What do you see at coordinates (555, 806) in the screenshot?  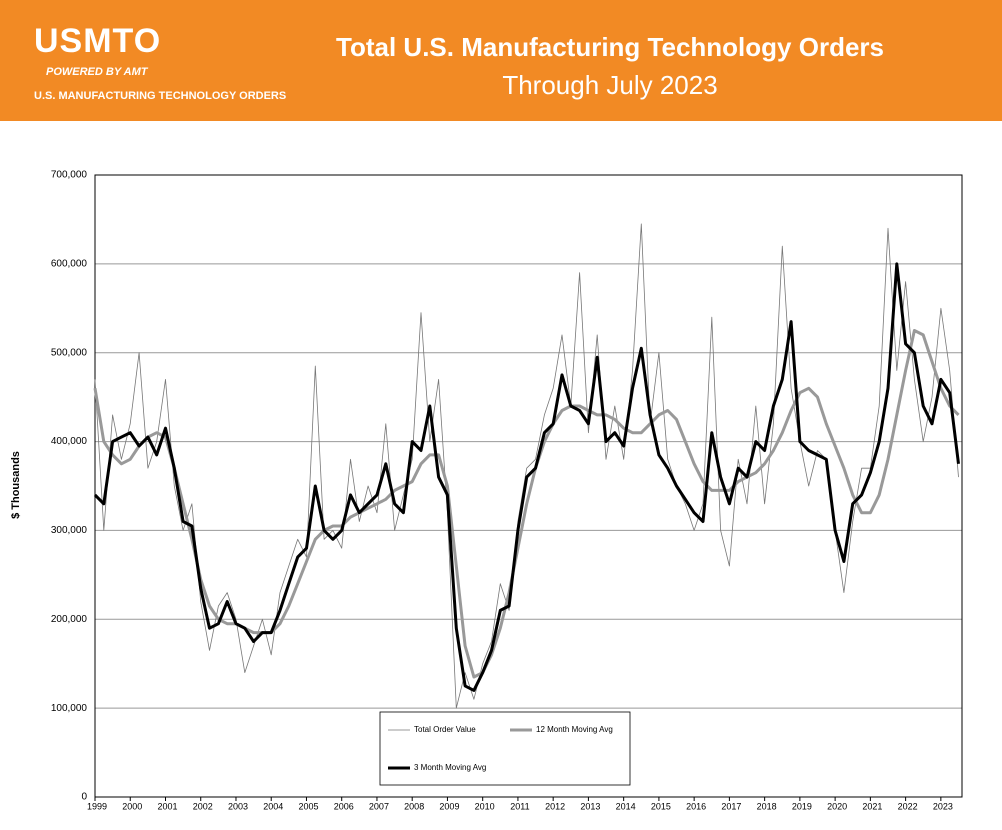 I see `x-tick-label: 2012` at bounding box center [555, 806].